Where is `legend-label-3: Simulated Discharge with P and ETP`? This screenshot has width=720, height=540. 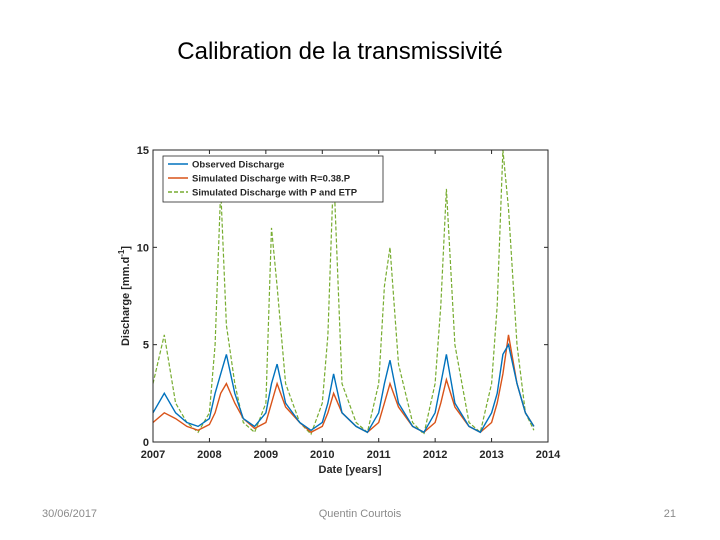 legend-label-3: Simulated Discharge with P and ETP is located at coordinates (275, 193).